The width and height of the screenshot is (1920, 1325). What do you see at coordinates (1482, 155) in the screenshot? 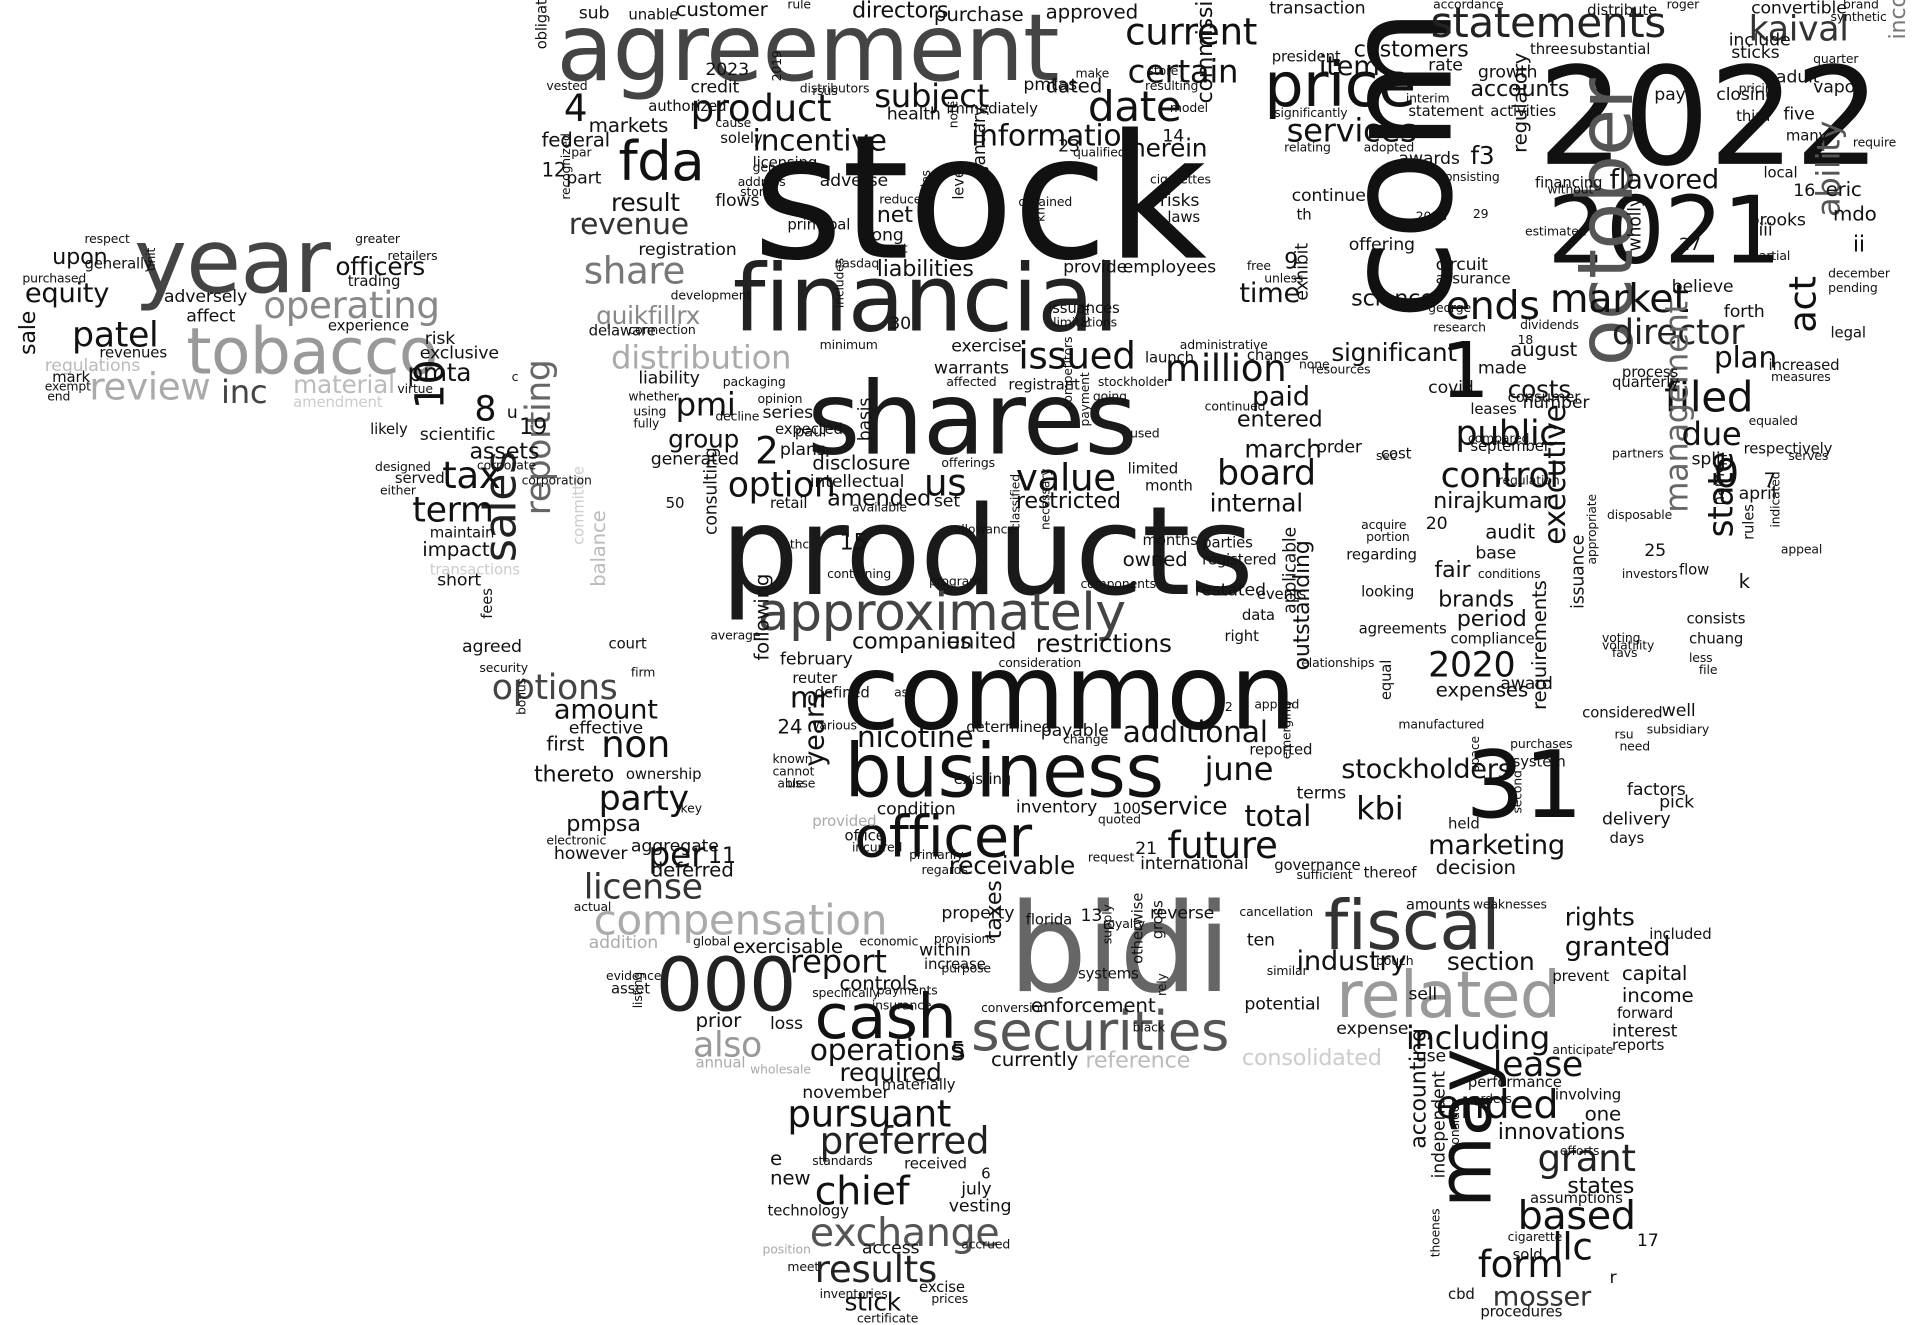
I see `word-f3: f3` at bounding box center [1482, 155].